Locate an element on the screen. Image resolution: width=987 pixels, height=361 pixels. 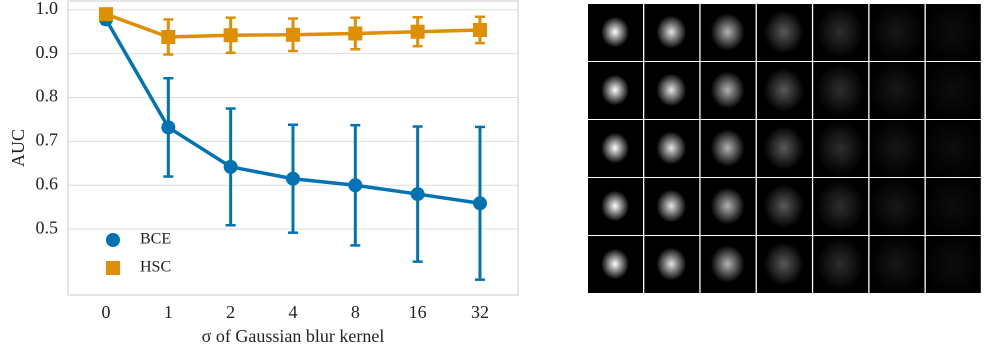
y-axis-label: AUC is located at coordinates (18, 148).